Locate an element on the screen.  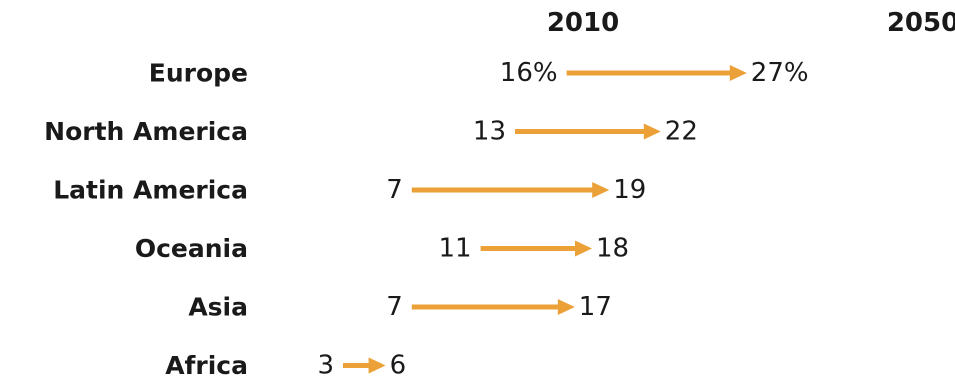
region-label-africa: Africa is located at coordinates (206, 365).